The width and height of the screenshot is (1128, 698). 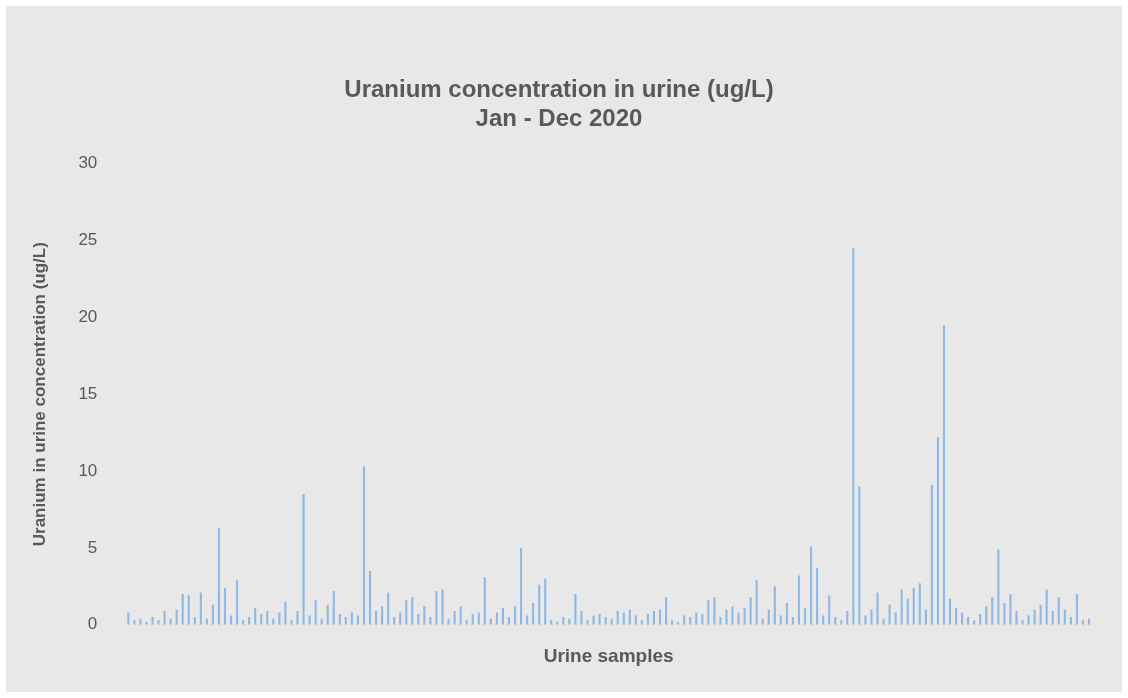 I want to click on y-axis-title: Uranium in urine concentration (ug/L), so click(x=39, y=394).